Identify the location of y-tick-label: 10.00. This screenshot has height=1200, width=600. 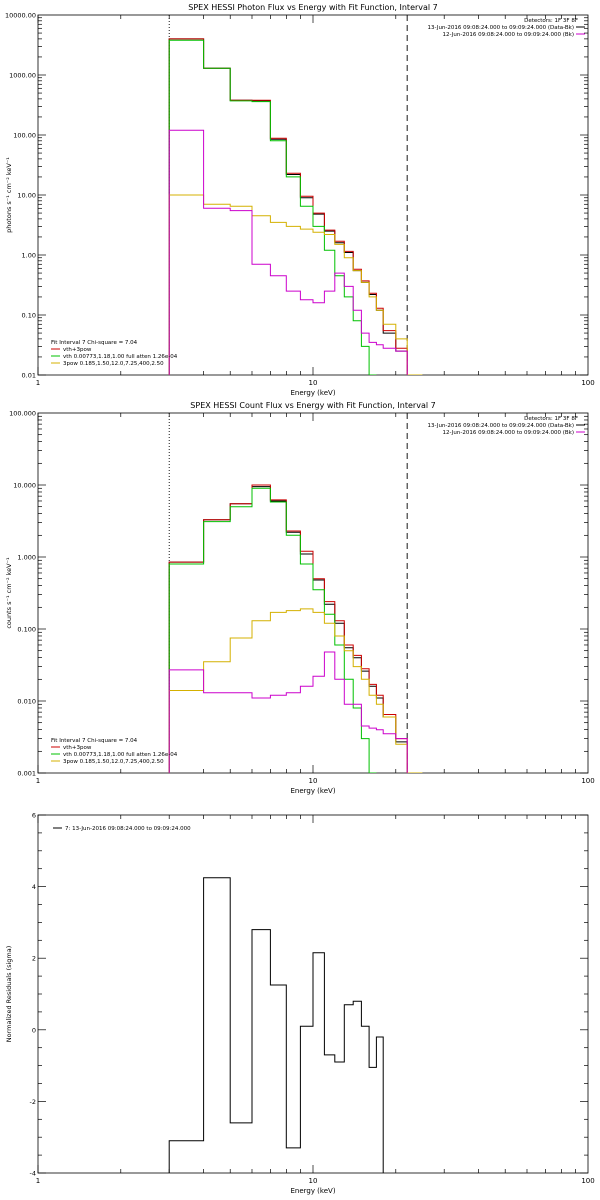
(26, 196).